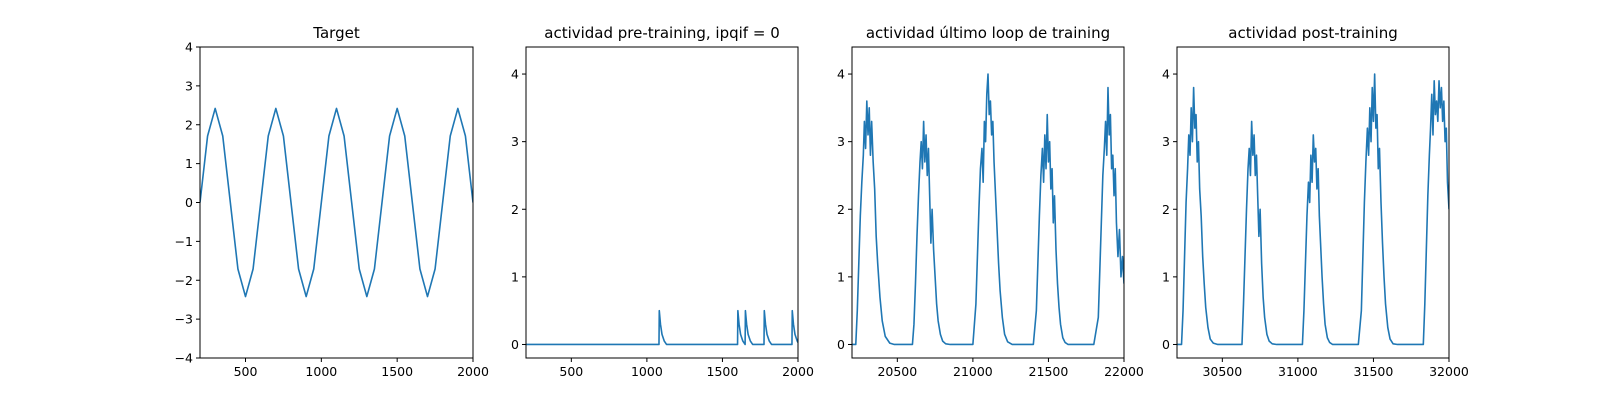 This screenshot has width=1600, height=400. Describe the element at coordinates (336, 33) in the screenshot. I see `chart-title: Target` at that location.